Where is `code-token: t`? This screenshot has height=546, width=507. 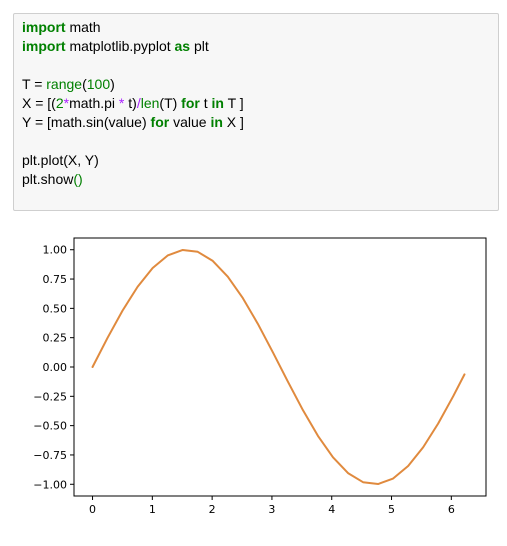
code-token: t is located at coordinates (205, 103).